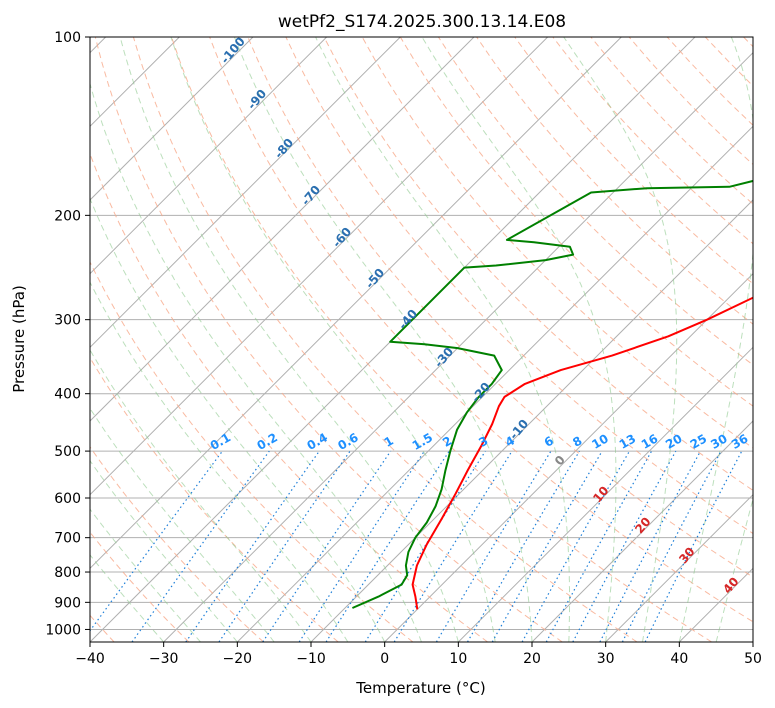  I want to click on mixing-ratio-label: 25, so click(698, 441).